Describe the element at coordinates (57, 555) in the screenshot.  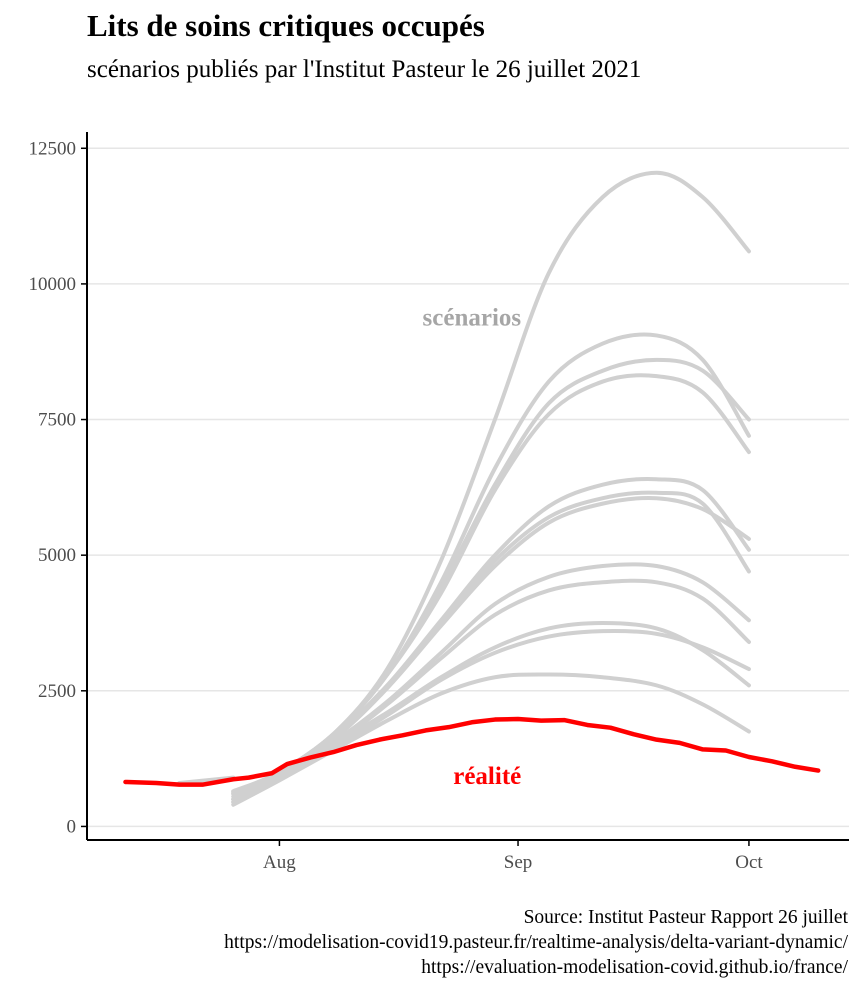
I see `y-tick-label: 5000` at that location.